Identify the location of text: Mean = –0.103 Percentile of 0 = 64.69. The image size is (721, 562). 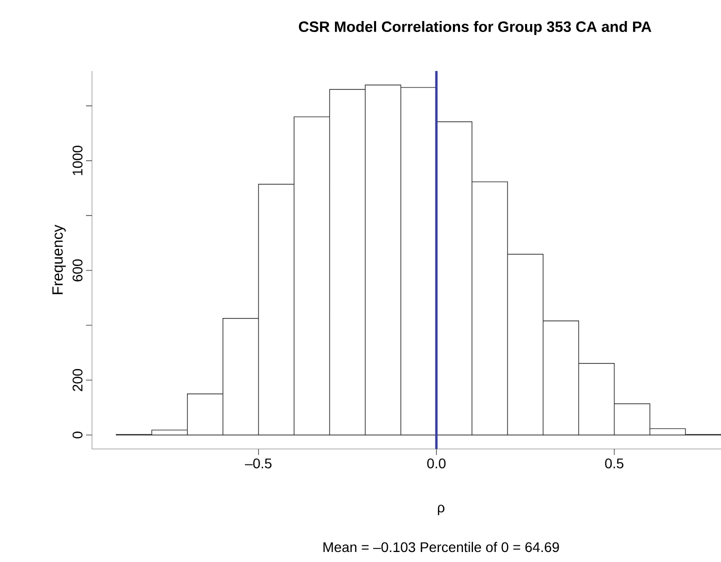
(441, 547).